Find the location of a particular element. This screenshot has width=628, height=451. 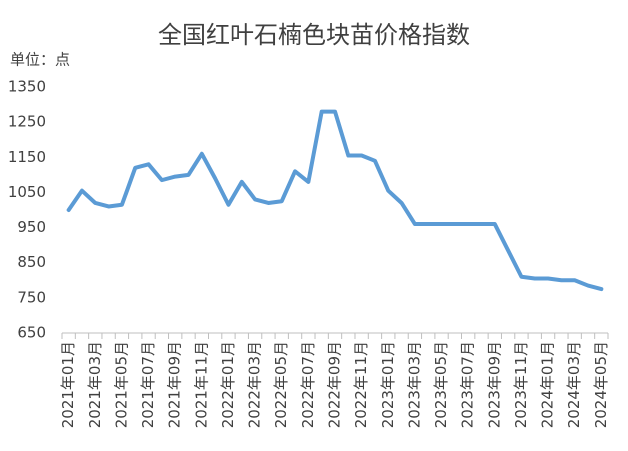

x-tick-label: 2022年03月 is located at coordinates (255, 384).